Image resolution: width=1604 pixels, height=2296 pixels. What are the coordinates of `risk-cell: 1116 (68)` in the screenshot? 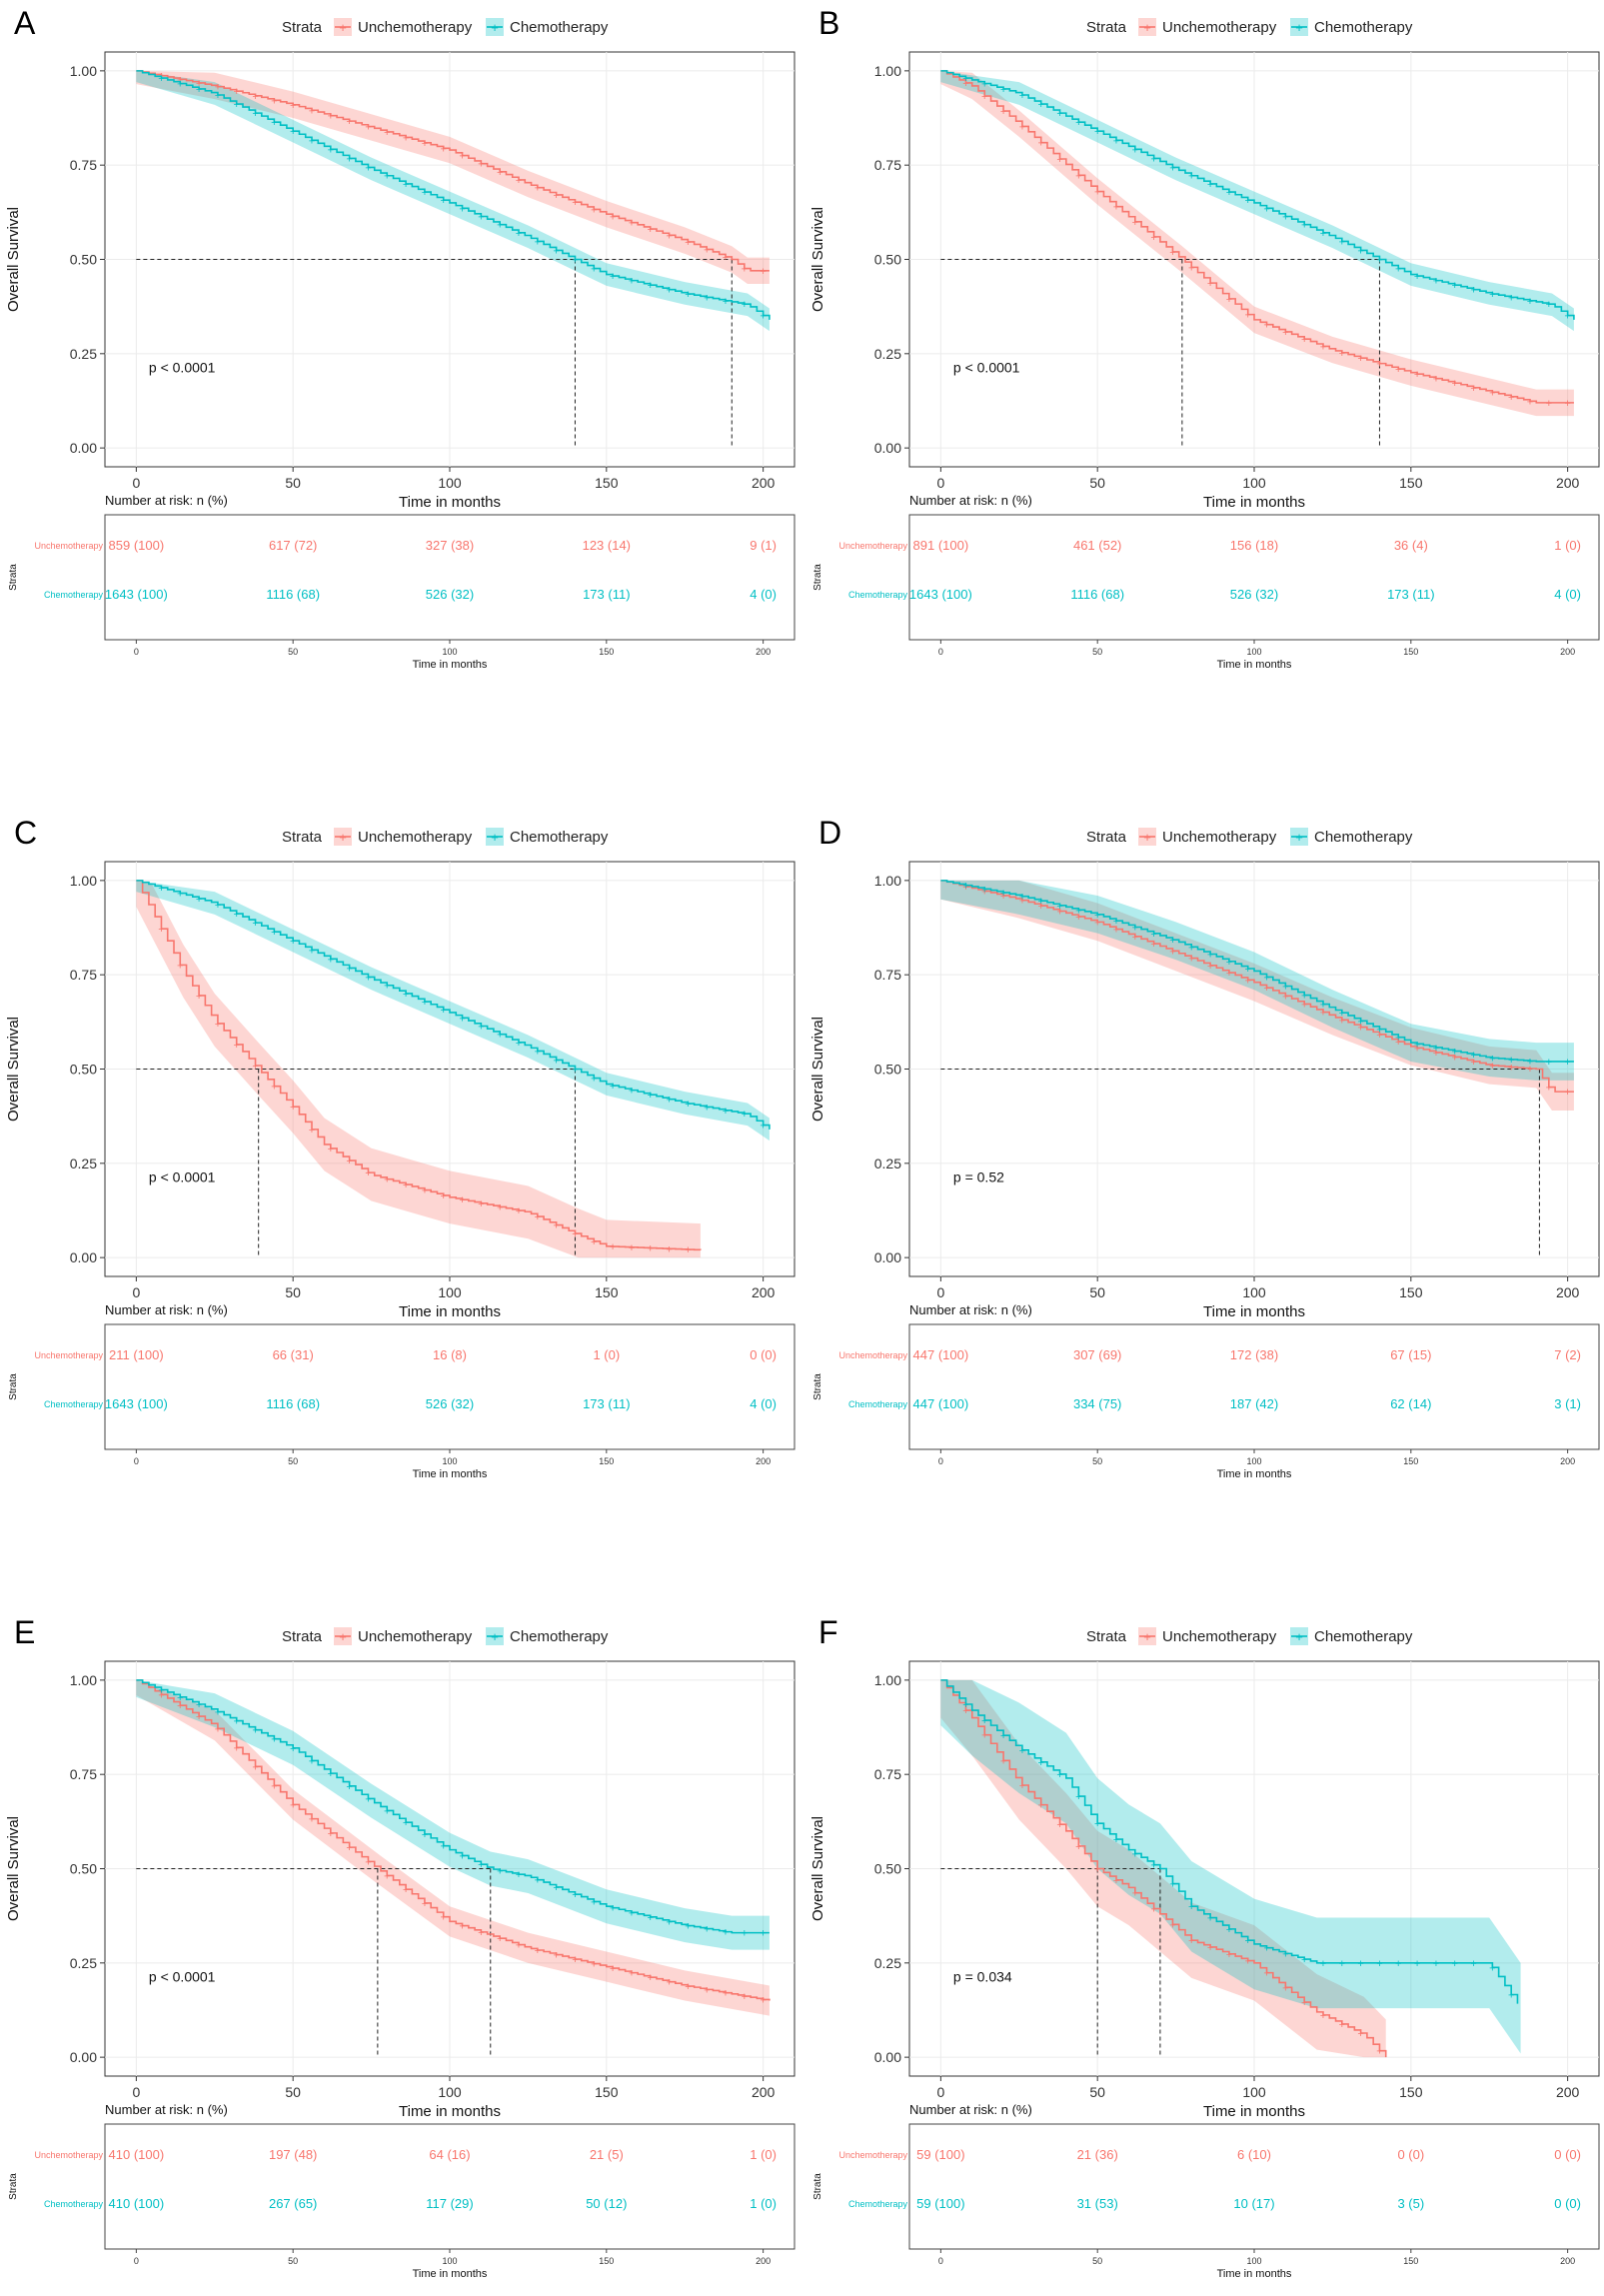 It's located at (1097, 595).